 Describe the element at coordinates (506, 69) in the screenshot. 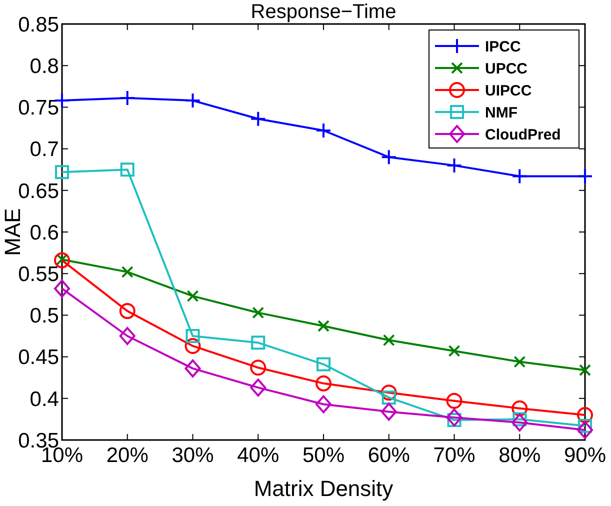

I see `legend-label: UPCC` at that location.